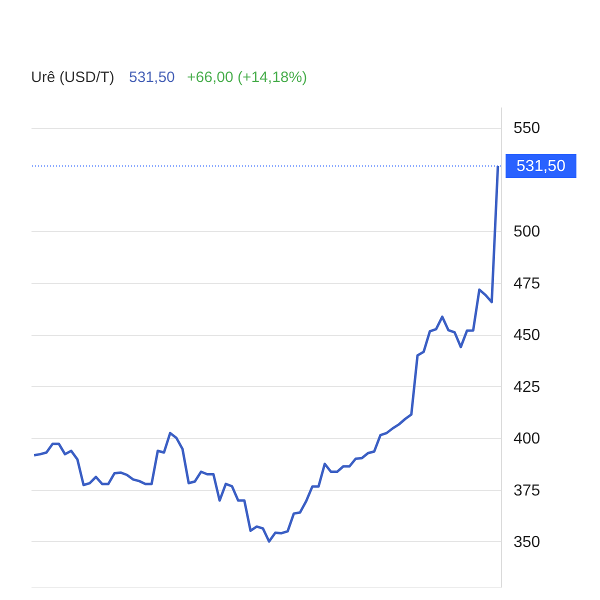  What do you see at coordinates (541, 166) in the screenshot?
I see `ref-line-label: 531,50` at bounding box center [541, 166].